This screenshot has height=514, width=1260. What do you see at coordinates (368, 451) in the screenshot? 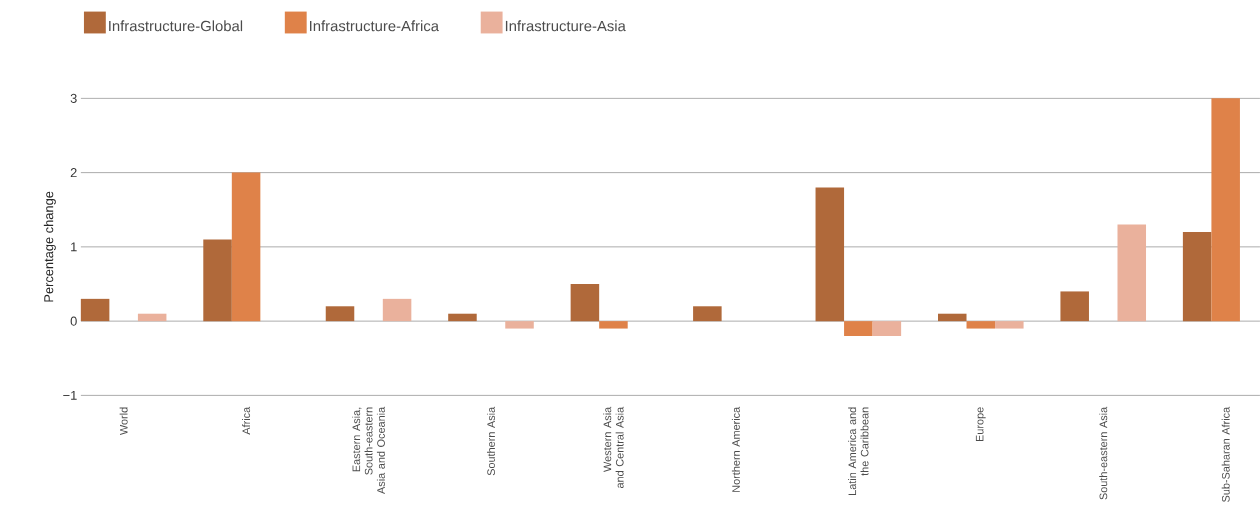
I see `x-tick-label: Eastern Asia, South-eastern Asia and Oceania` at bounding box center [368, 451].